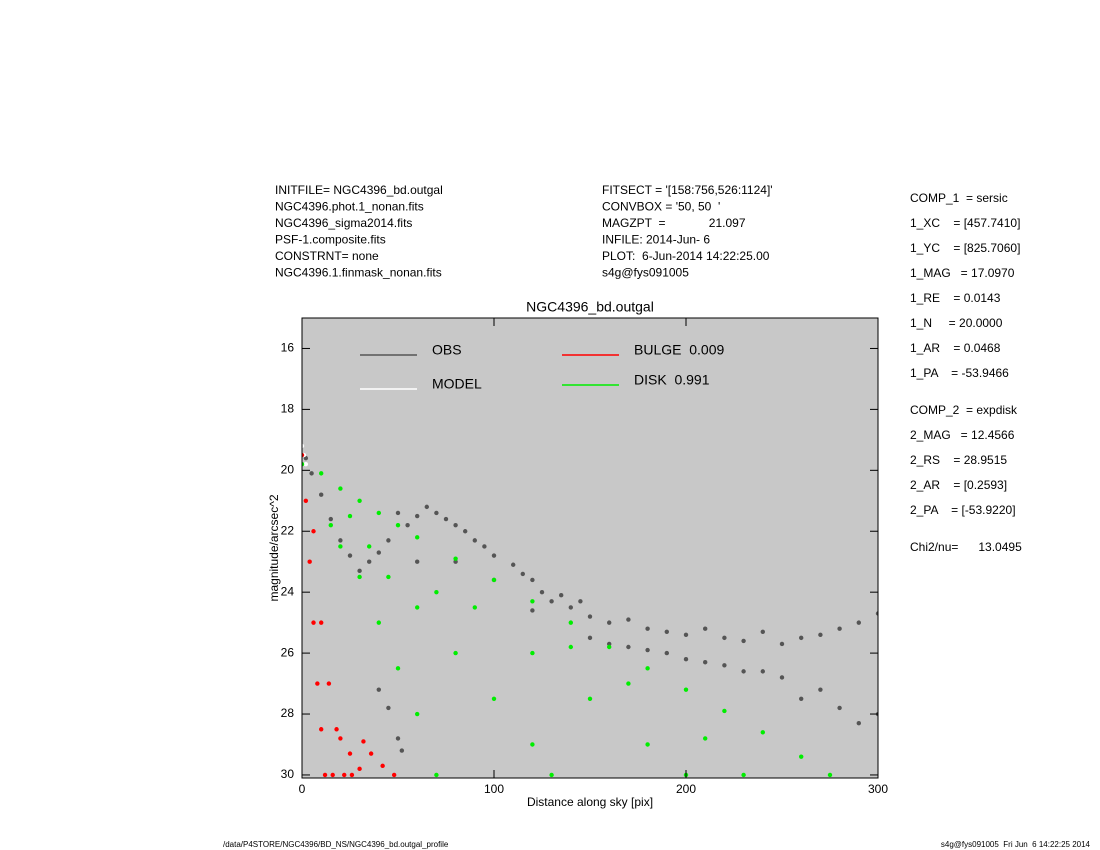 This screenshot has width=1100, height=850. Describe the element at coordinates (343, 223) in the screenshot. I see `header-left-line: NGC4396_sigma2014.fits` at that location.